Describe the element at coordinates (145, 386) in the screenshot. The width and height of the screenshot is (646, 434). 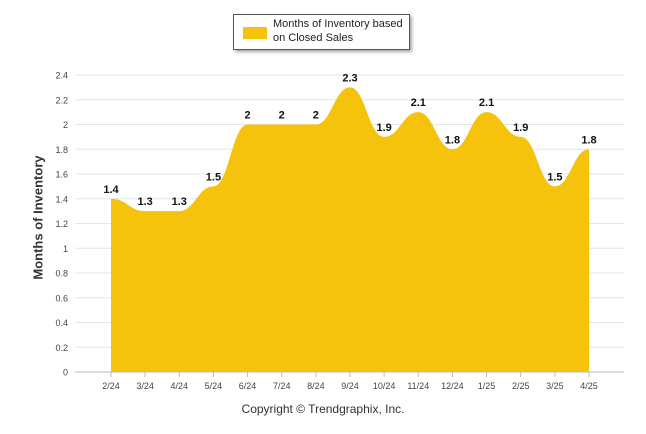
I see `x-tick-label: 3/24` at that location.